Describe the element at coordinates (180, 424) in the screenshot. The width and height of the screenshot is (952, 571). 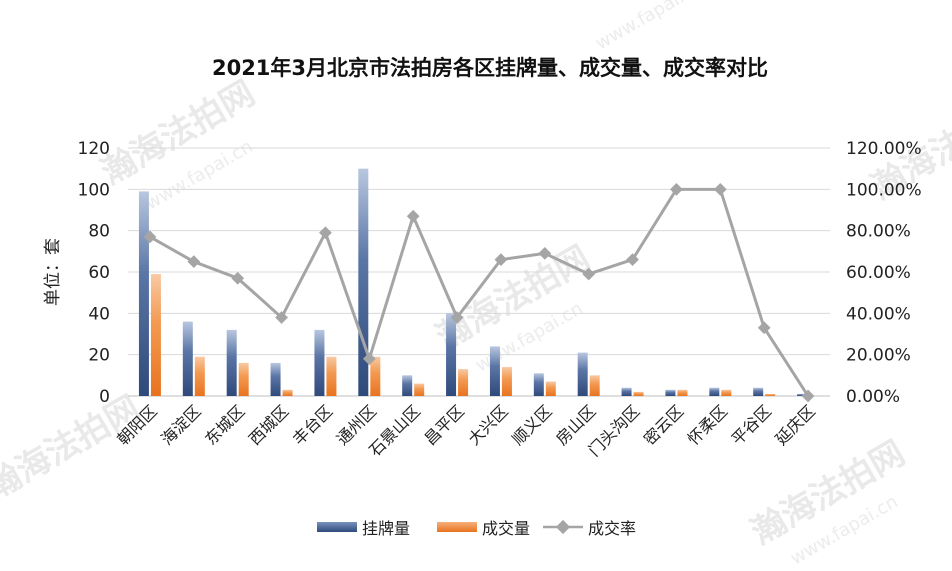
I see `category-label: 海淀区` at that location.